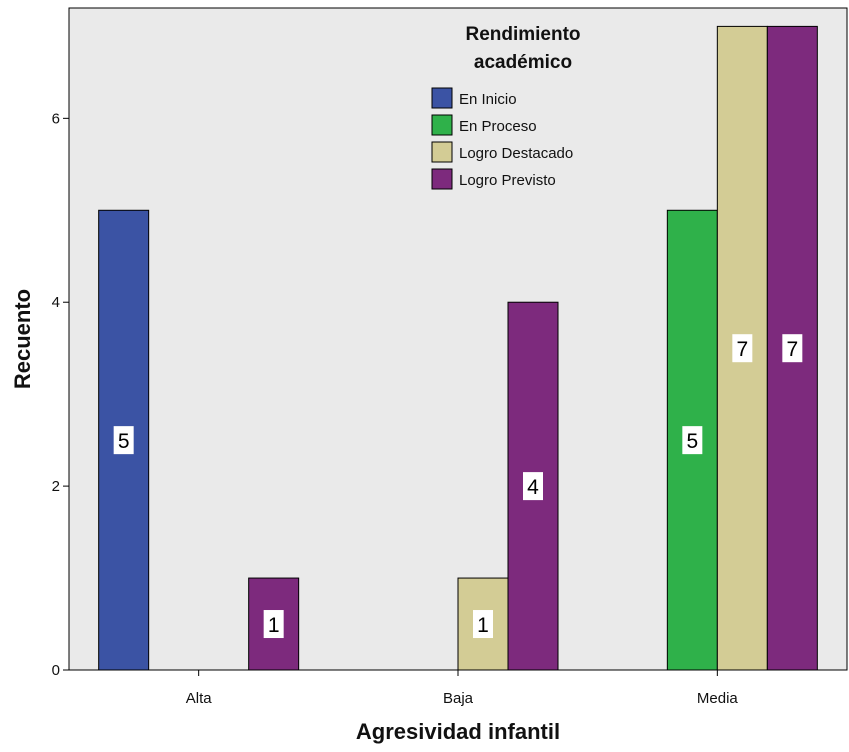 The height and width of the screenshot is (752, 849). What do you see at coordinates (56, 670) in the screenshot?
I see `y-tick-label: 0` at bounding box center [56, 670].